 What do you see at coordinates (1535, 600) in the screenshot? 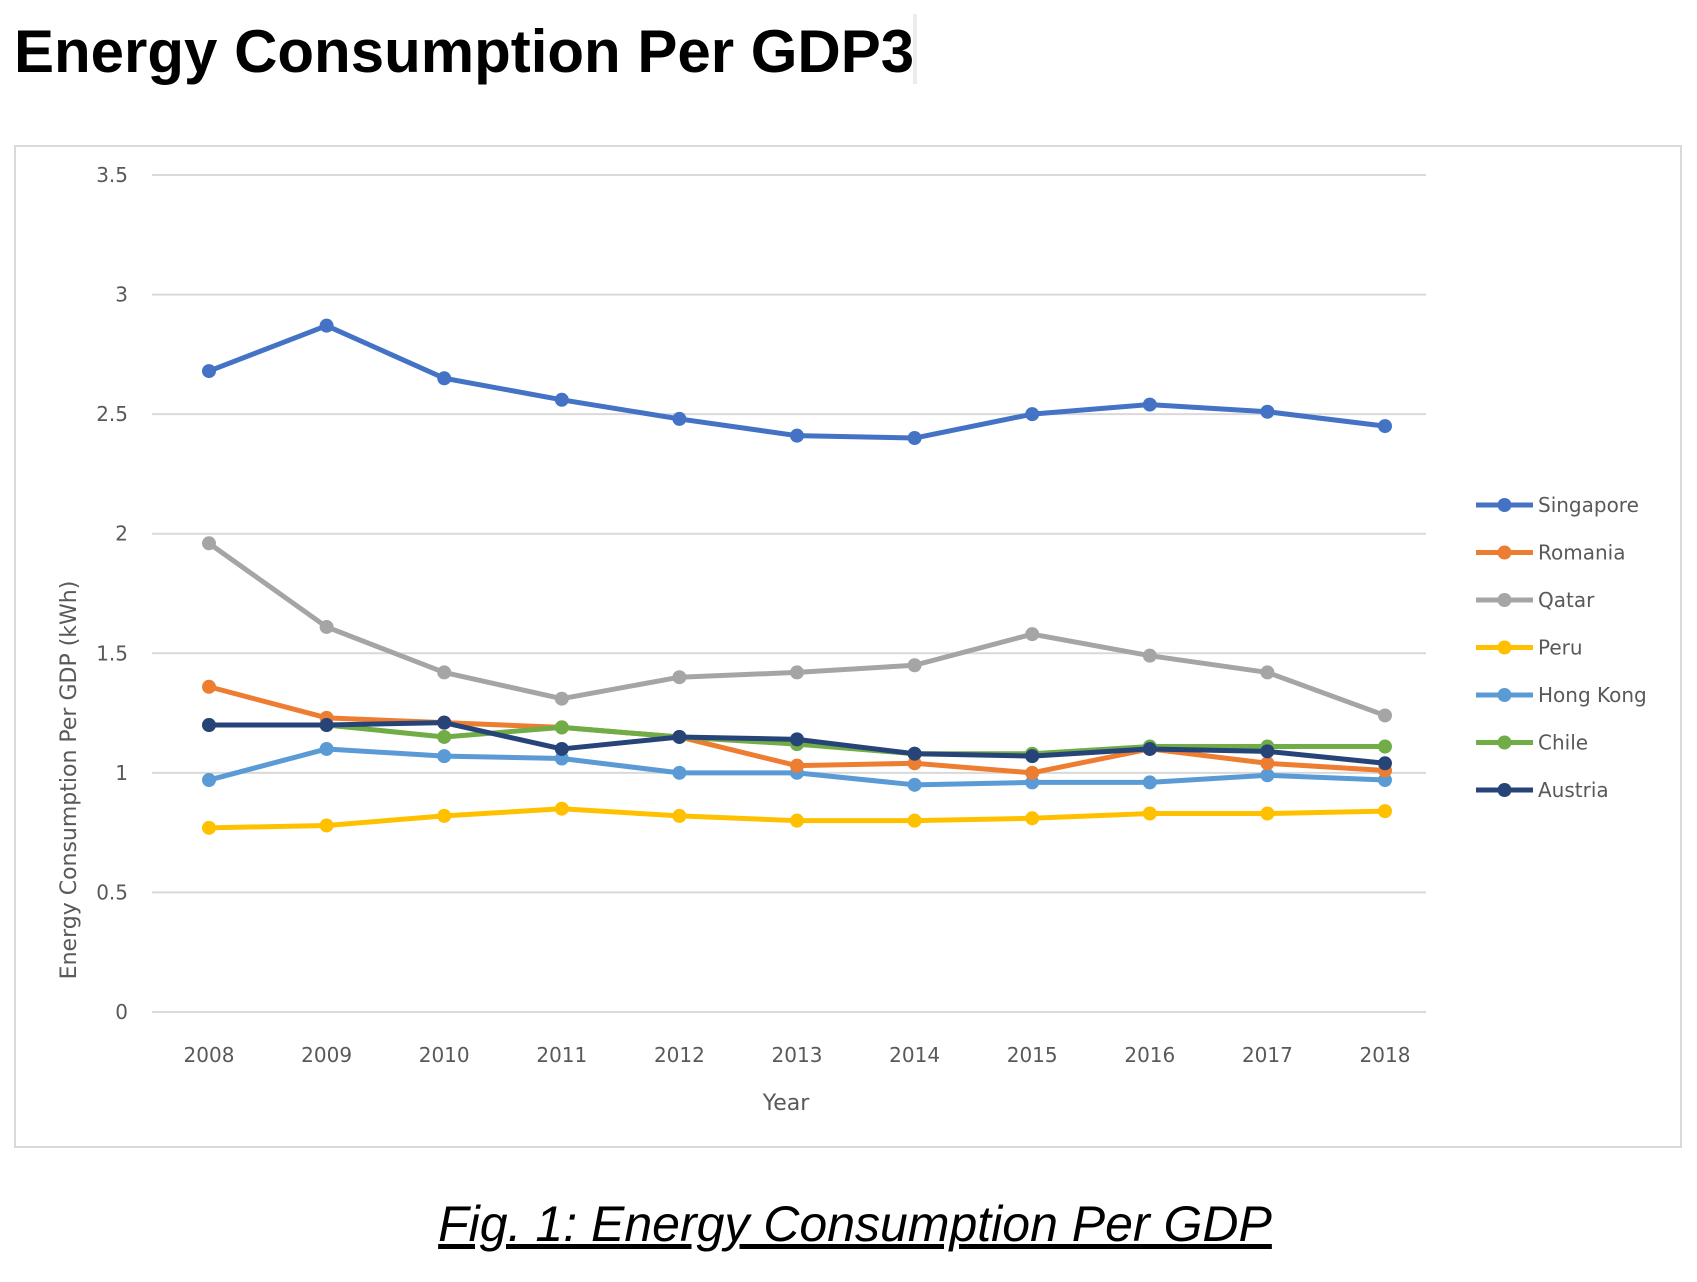
I see `legend-item: Qatar` at bounding box center [1535, 600].